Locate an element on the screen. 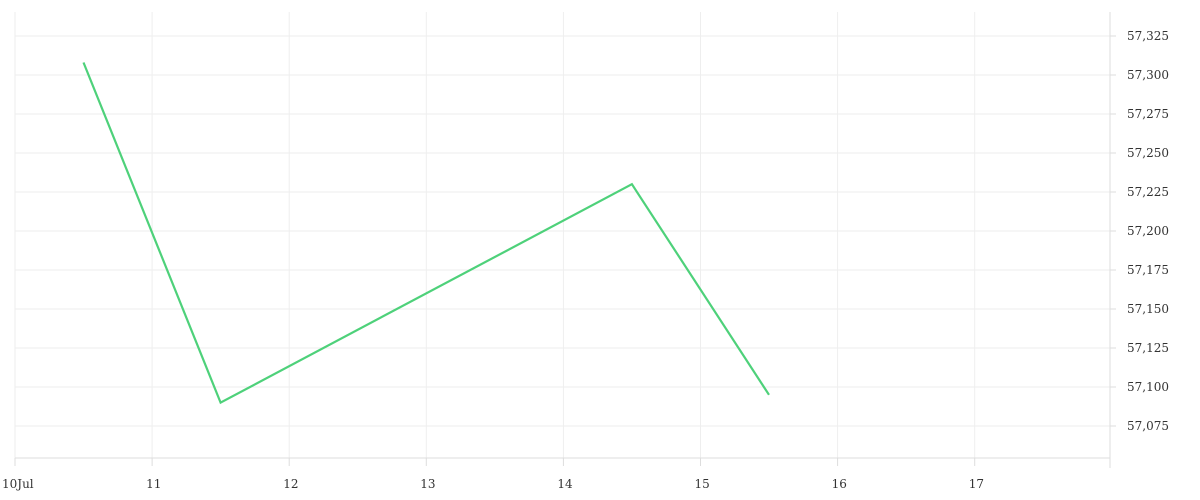 This screenshot has width=1200, height=500. x-tick-label: 10Jul is located at coordinates (18, 484).